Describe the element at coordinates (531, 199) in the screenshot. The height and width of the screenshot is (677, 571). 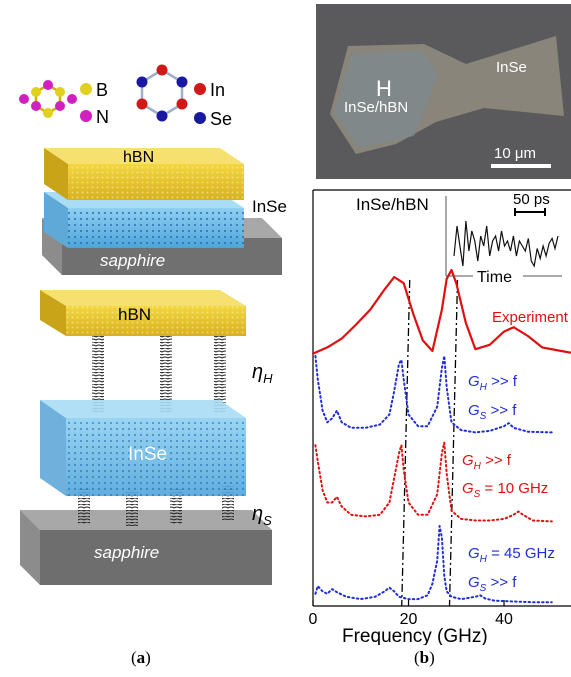
I see `inset-scale-label: 50 ps` at that location.